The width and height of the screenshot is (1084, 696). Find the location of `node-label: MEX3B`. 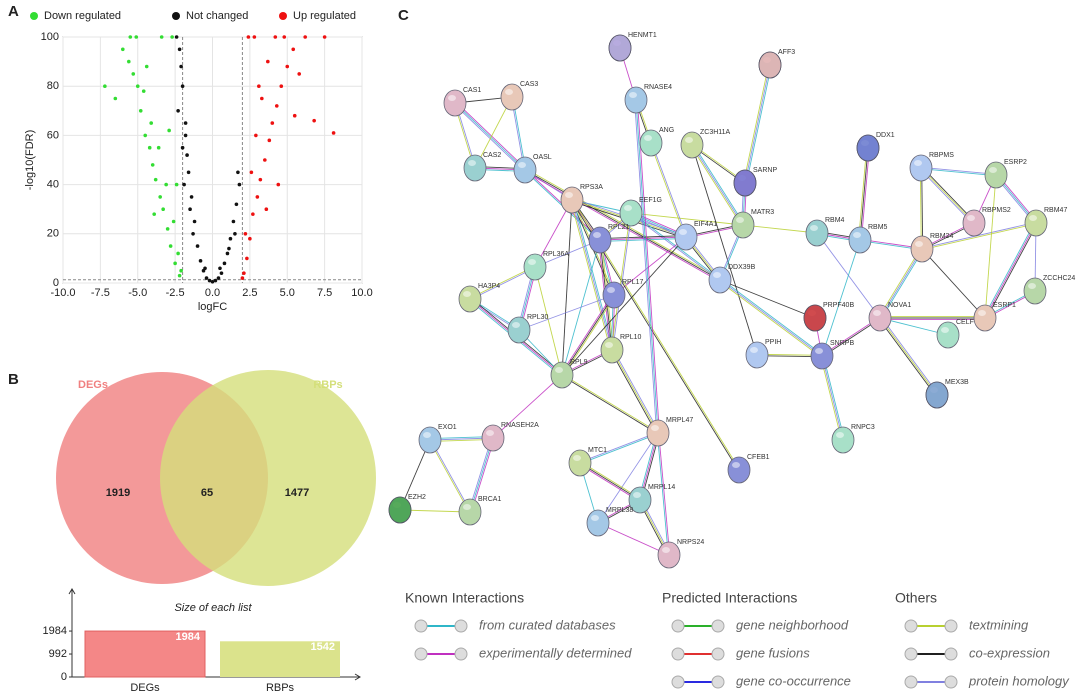

node-label: MEX3B is located at coordinates (957, 382).